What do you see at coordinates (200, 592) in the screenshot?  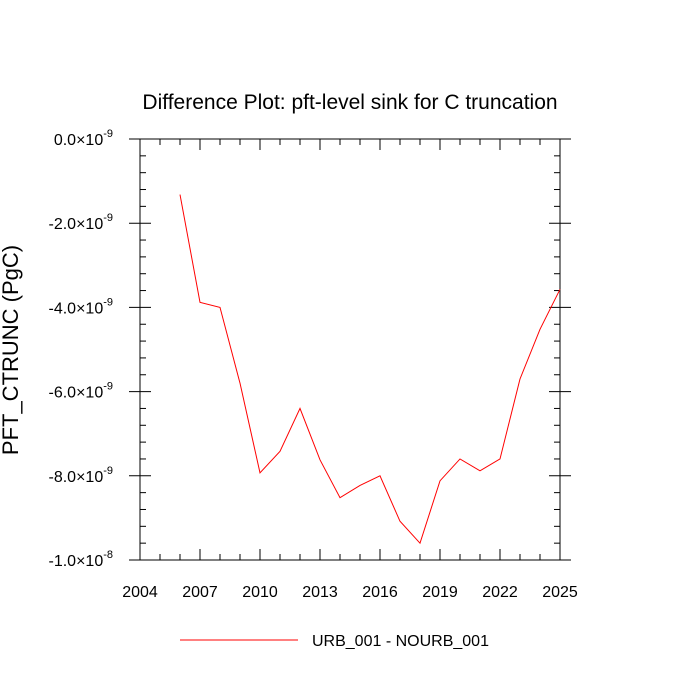 I see `x-tick-label: 2007` at bounding box center [200, 592].